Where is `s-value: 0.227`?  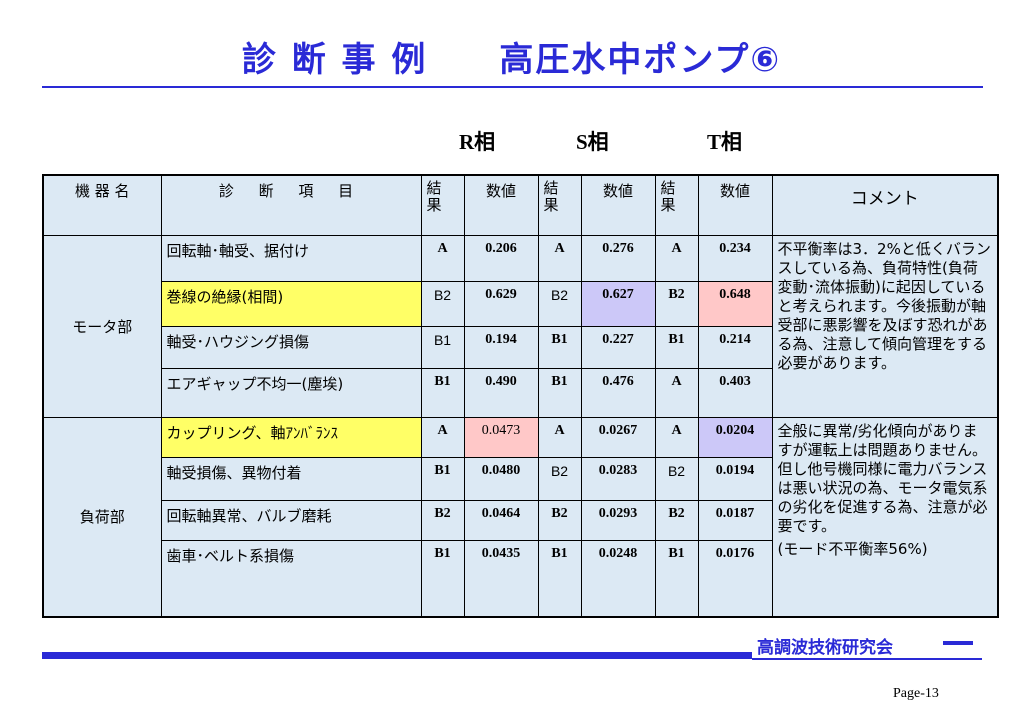 s-value: 0.227 is located at coordinates (618, 347).